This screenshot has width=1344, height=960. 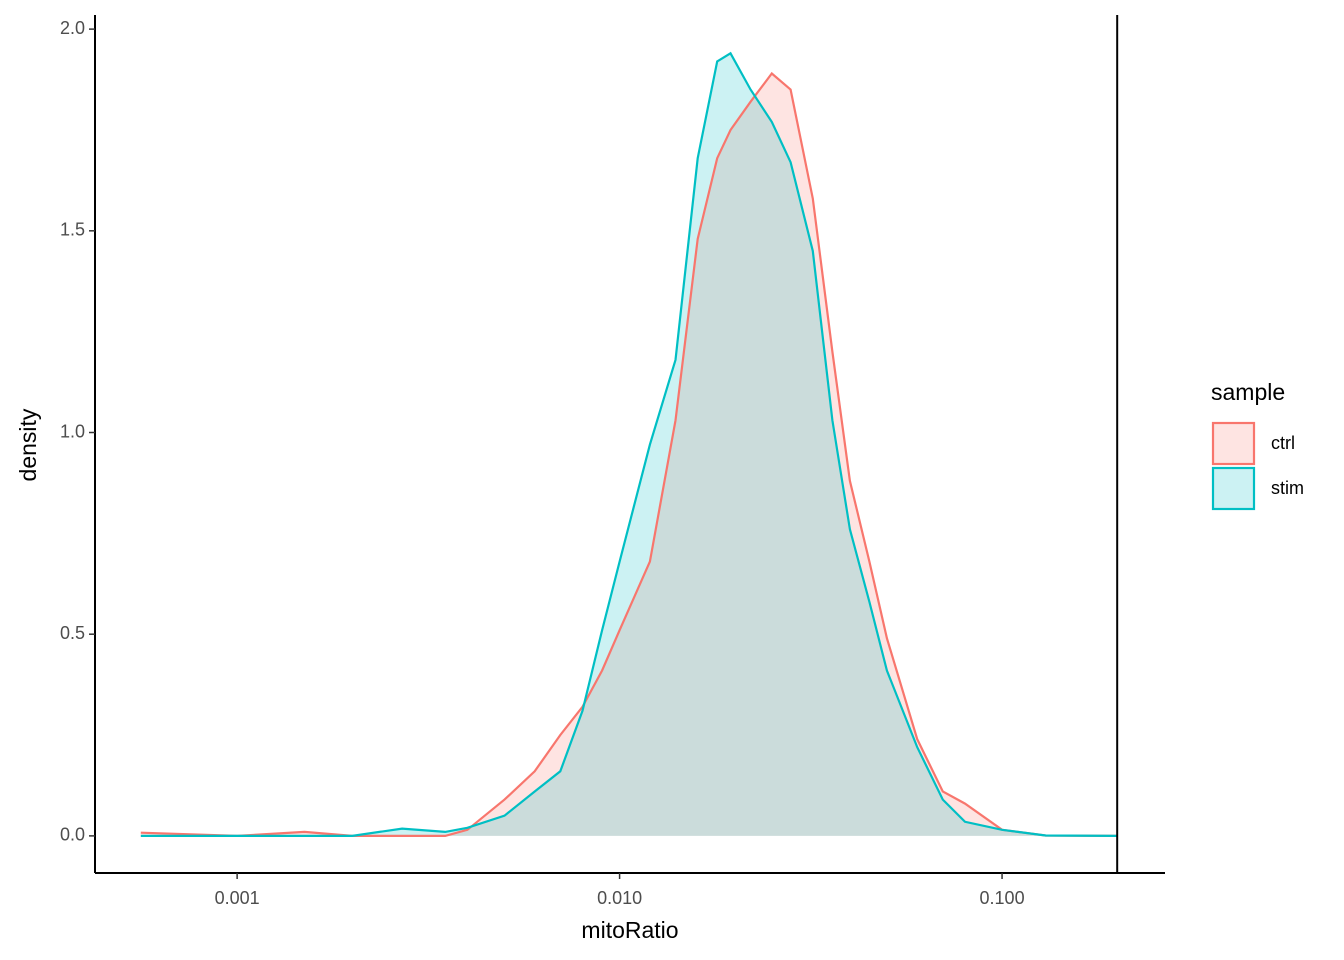 I want to click on y-tick-label: 1.0, so click(x=72, y=431).